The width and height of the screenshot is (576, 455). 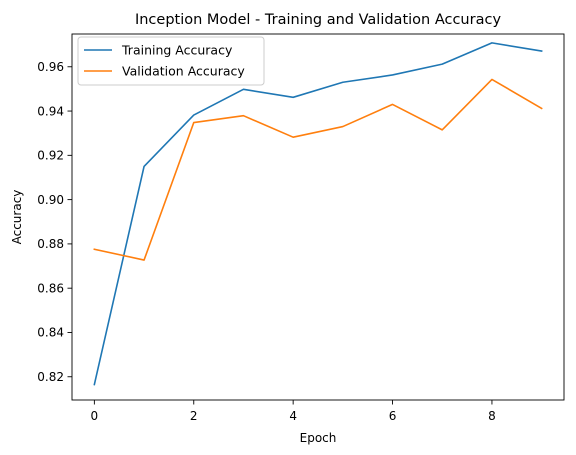 I want to click on y-tick-label: 0.96, so click(x=50, y=67).